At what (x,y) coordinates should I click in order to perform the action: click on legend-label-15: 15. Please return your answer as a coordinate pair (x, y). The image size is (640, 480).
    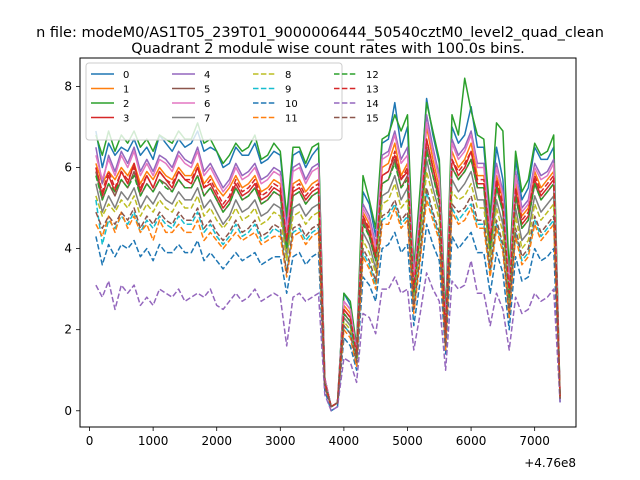
    Looking at the image, I should click on (372, 119).